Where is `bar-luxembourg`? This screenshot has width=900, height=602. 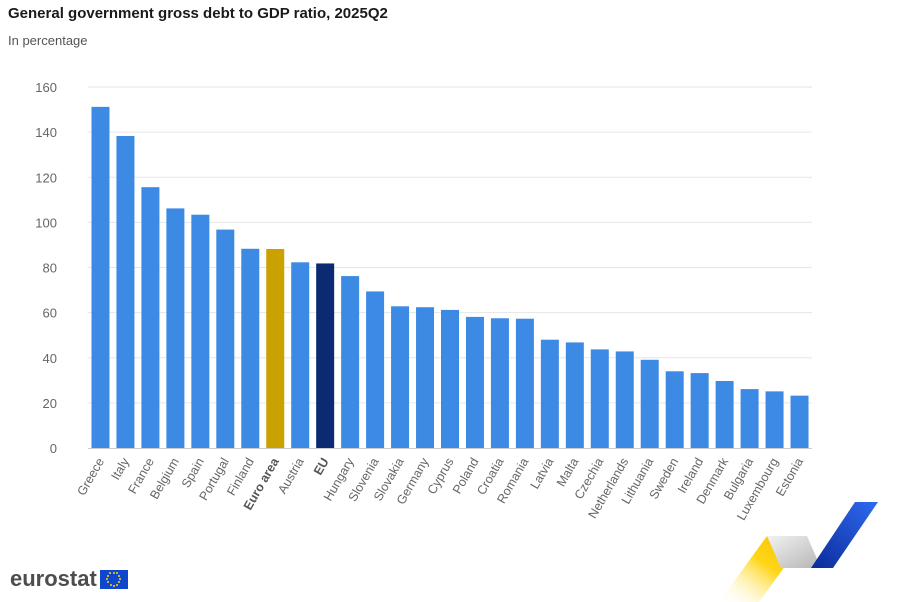
bar-luxembourg is located at coordinates (774, 419).